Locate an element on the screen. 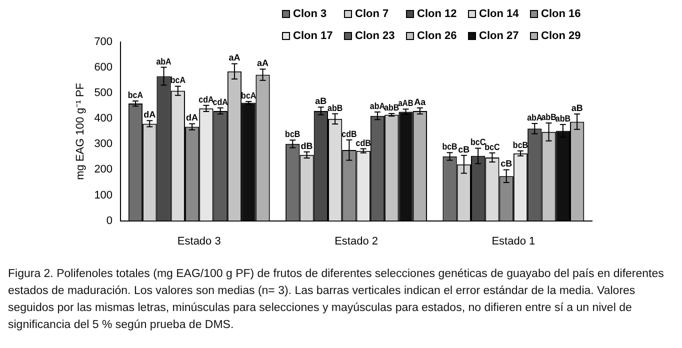 This screenshot has height=348, width=682. y-axis-title: mg EAG 100 g⁻¹ PF is located at coordinates (80, 131).